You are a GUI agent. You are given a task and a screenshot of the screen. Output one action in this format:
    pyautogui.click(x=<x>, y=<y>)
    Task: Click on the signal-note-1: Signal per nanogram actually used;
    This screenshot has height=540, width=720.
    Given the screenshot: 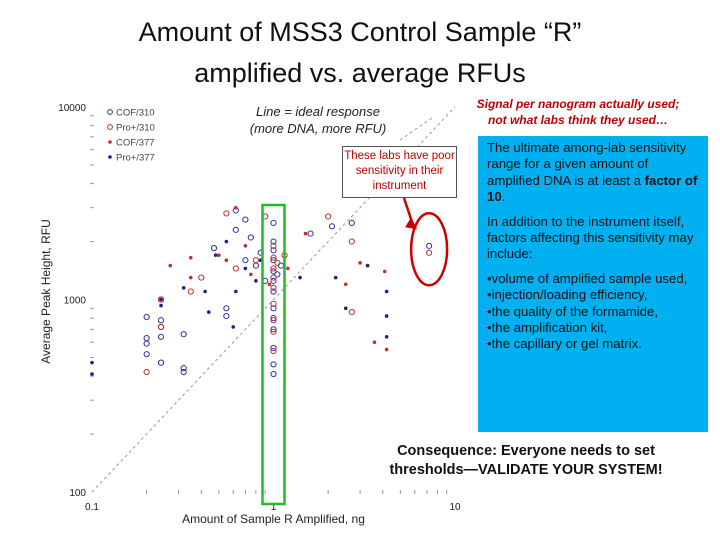 What is the action you would take?
    pyautogui.click(x=578, y=104)
    